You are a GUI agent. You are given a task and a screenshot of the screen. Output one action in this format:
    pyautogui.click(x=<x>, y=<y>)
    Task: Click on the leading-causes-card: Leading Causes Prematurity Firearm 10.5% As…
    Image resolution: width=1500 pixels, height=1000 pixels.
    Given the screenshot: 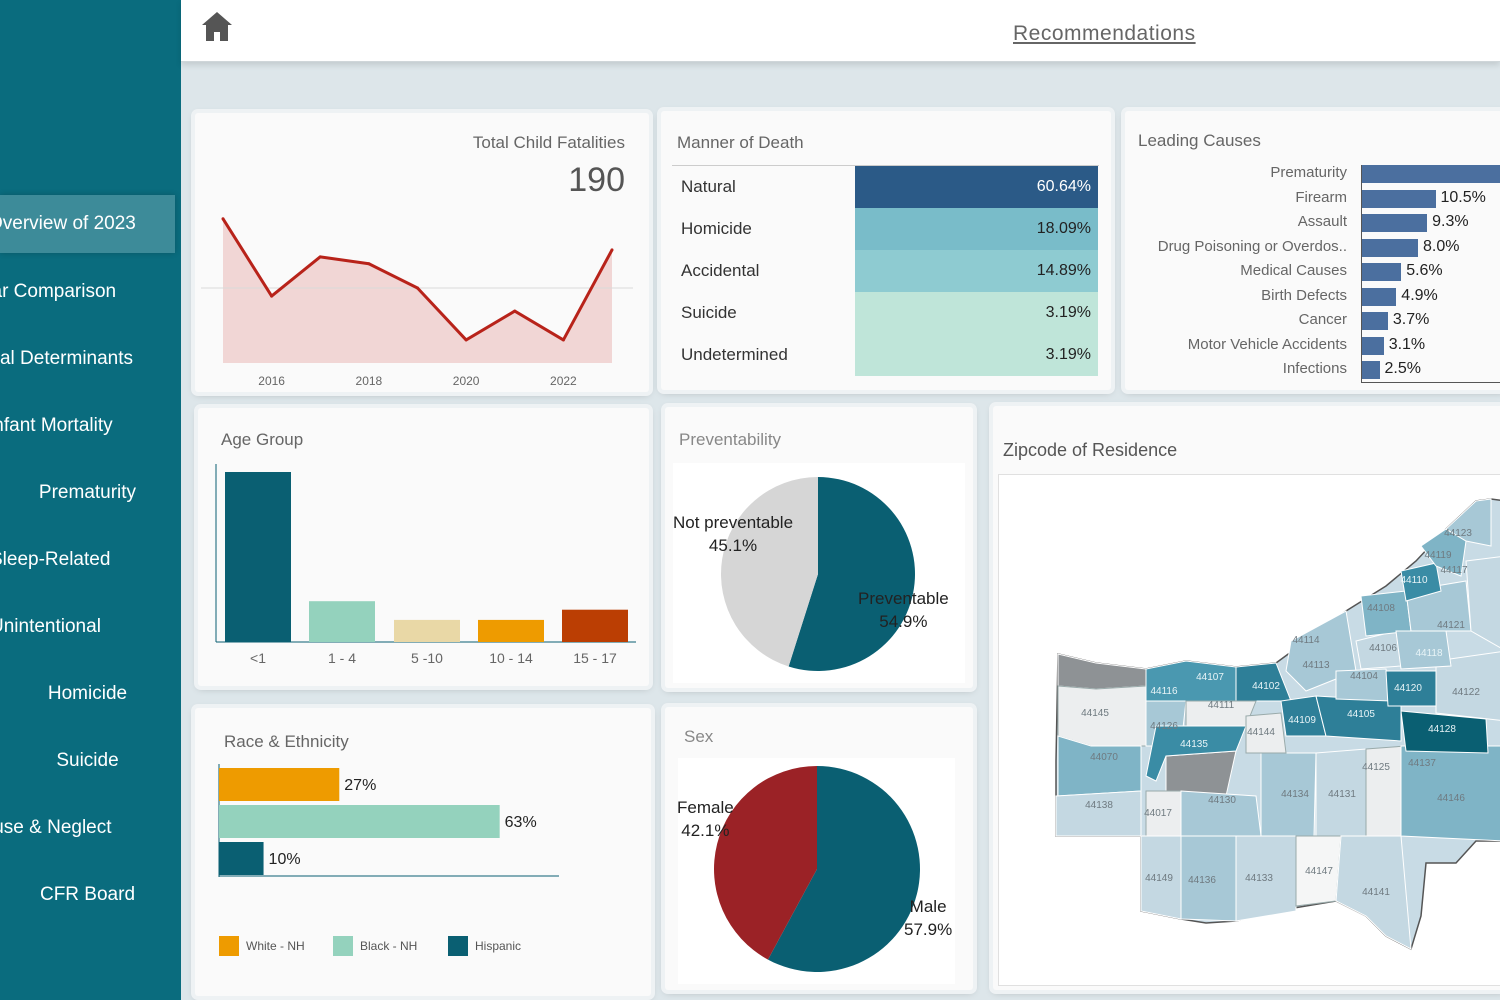 What is the action you would take?
    pyautogui.click(x=1312, y=250)
    